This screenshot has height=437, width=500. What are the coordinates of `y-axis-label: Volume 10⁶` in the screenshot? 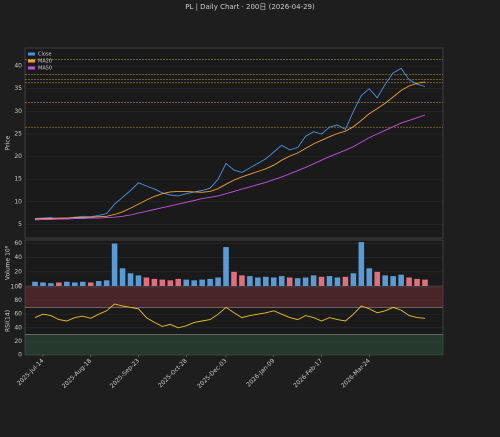 It's located at (8, 262).